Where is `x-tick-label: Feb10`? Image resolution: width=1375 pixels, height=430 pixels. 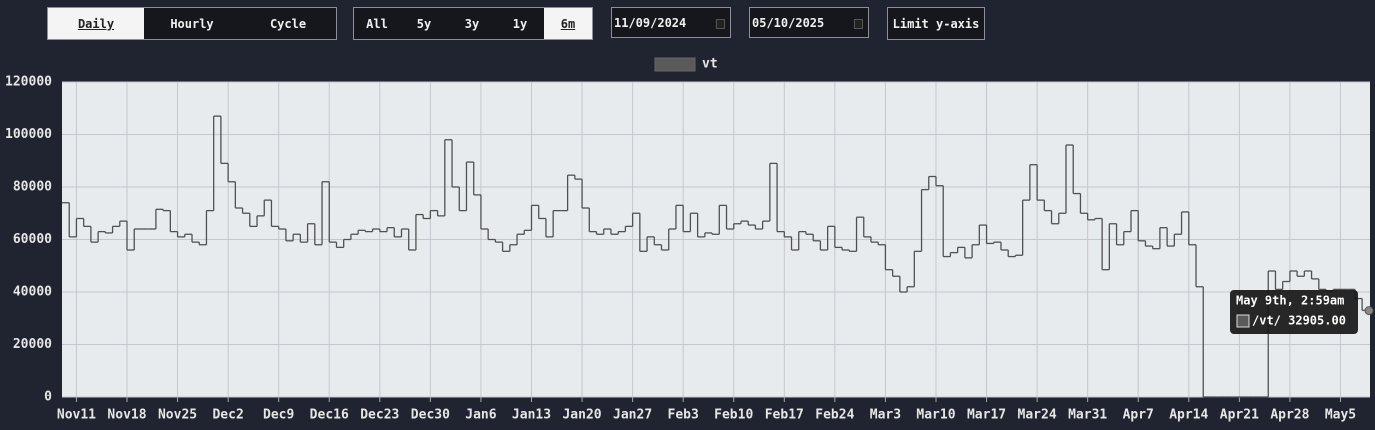 x-tick-label: Feb10 is located at coordinates (733, 415).